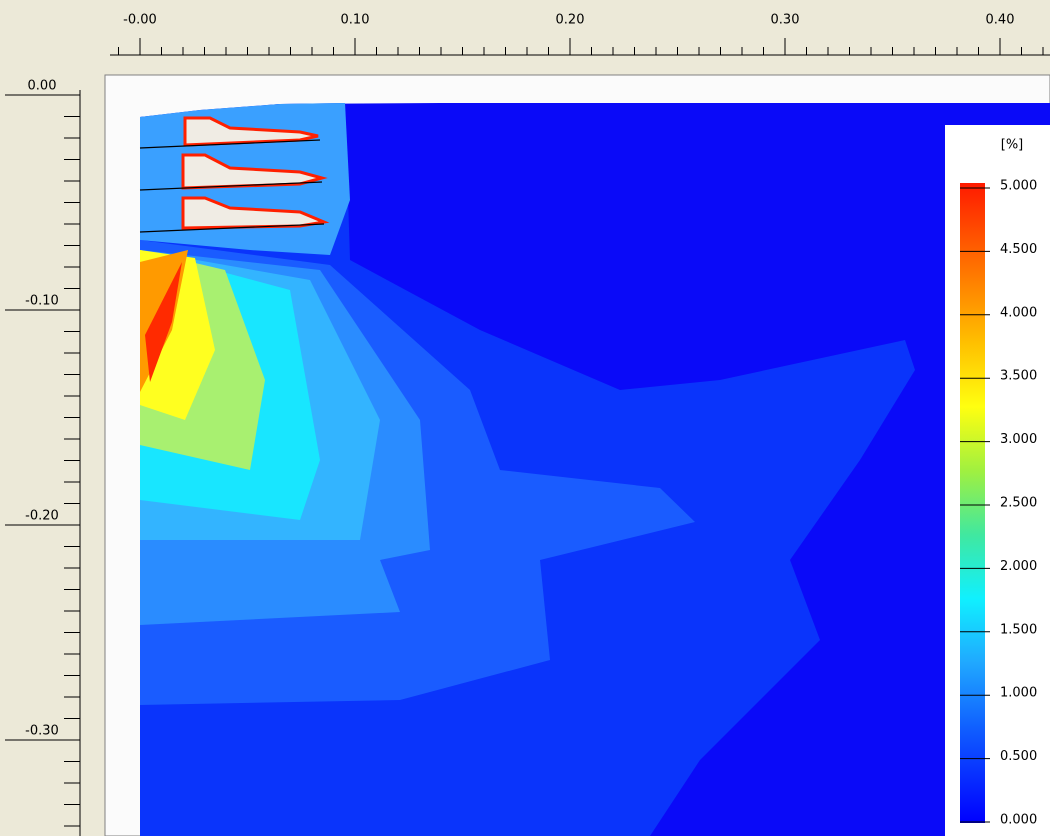 The height and width of the screenshot is (836, 1050). I want to click on legend-label: 1.500, so click(1018, 629).